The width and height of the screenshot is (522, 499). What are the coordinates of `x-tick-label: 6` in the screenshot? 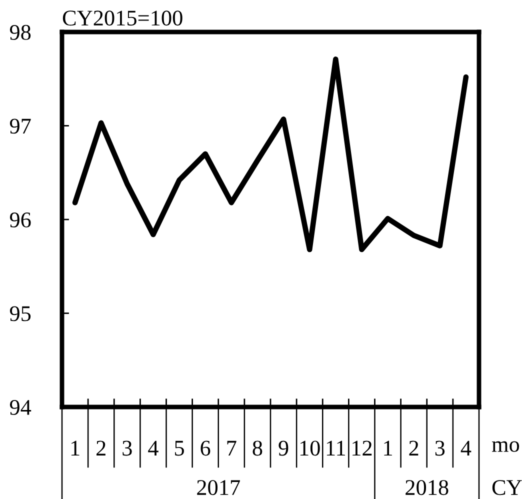 It's located at (205, 448).